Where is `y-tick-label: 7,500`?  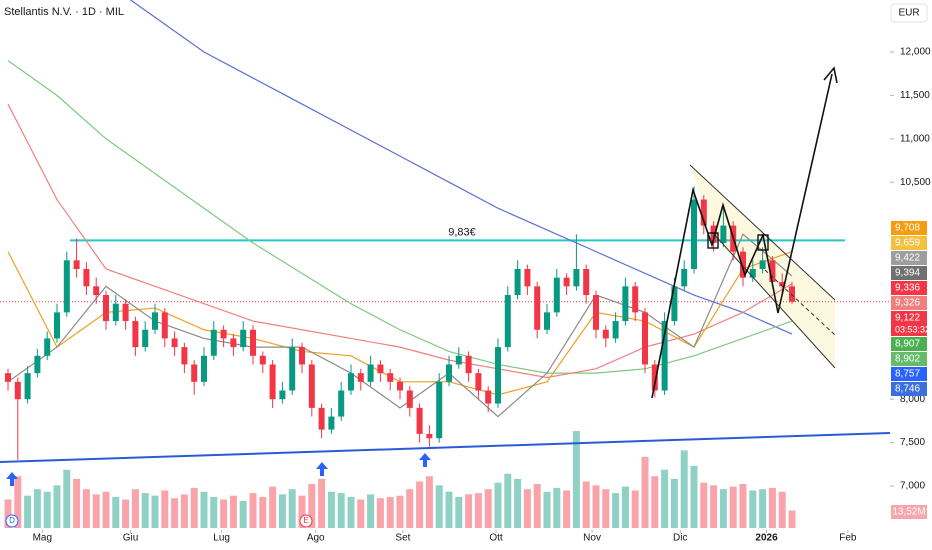
y-tick-label: 7,500 is located at coordinates (912, 442).